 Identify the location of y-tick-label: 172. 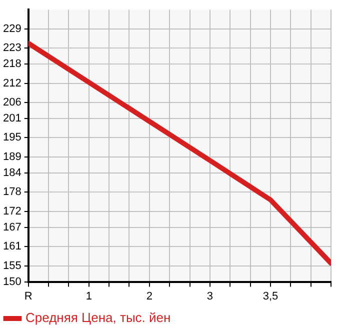
(12, 211).